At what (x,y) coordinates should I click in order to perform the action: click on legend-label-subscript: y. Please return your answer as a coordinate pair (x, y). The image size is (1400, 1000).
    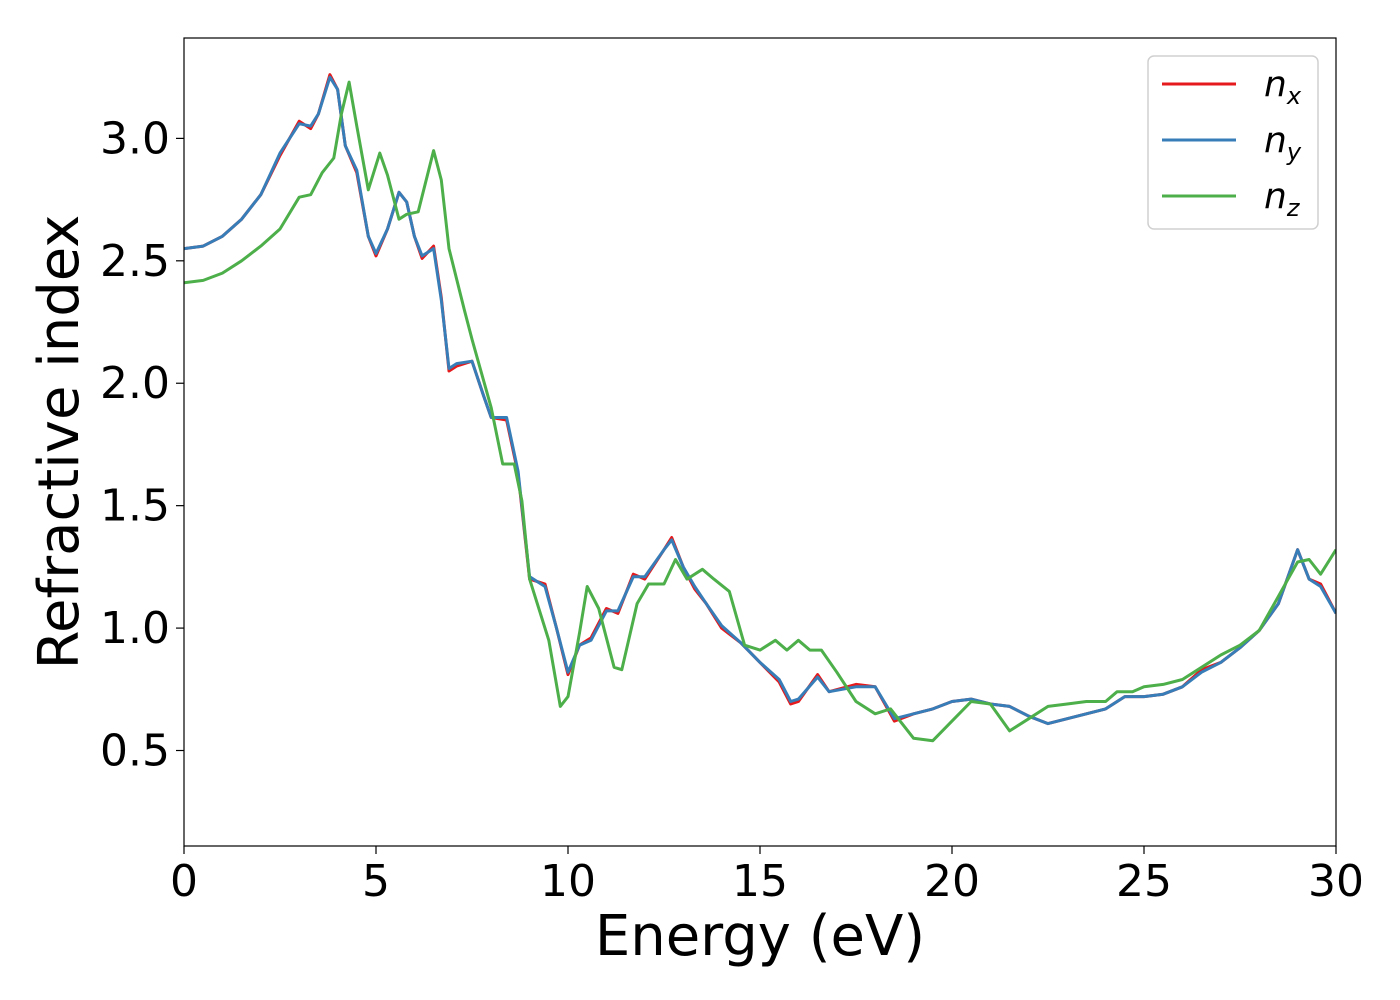
    Looking at the image, I should click on (1294, 152).